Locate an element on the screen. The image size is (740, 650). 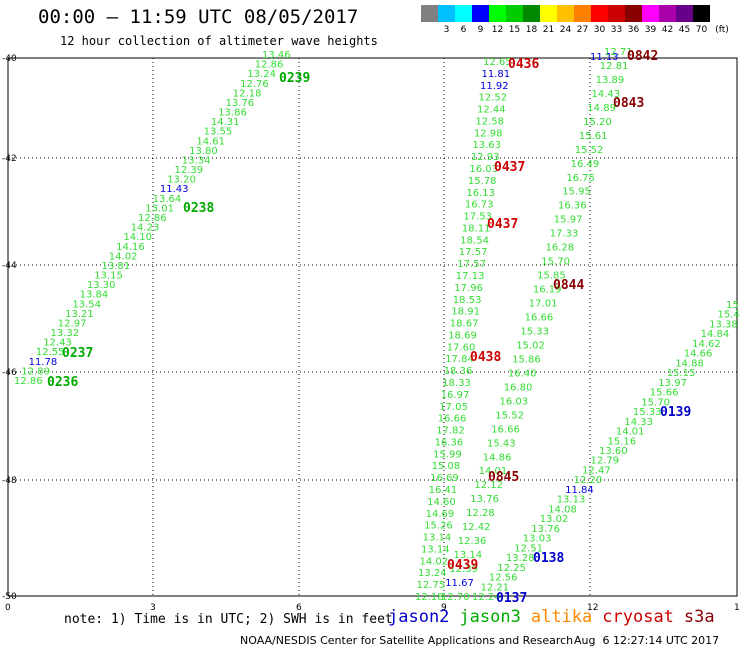
wave-height-value: 14.62 is located at coordinates (706, 344).